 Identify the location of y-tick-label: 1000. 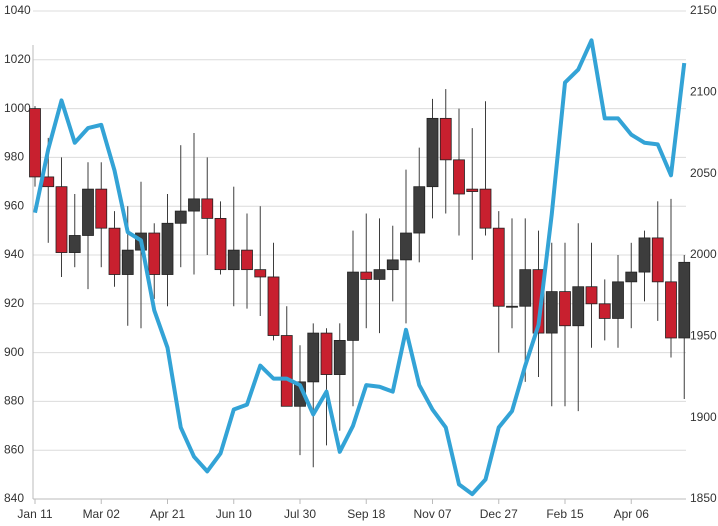
(17, 108).